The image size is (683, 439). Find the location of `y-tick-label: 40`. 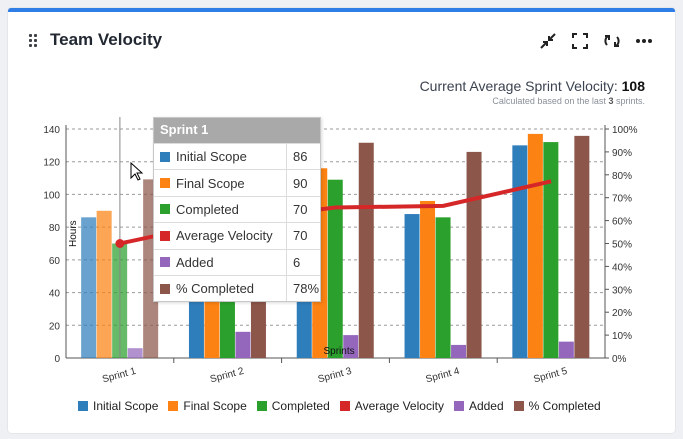

y-tick-label: 40 is located at coordinates (55, 294).